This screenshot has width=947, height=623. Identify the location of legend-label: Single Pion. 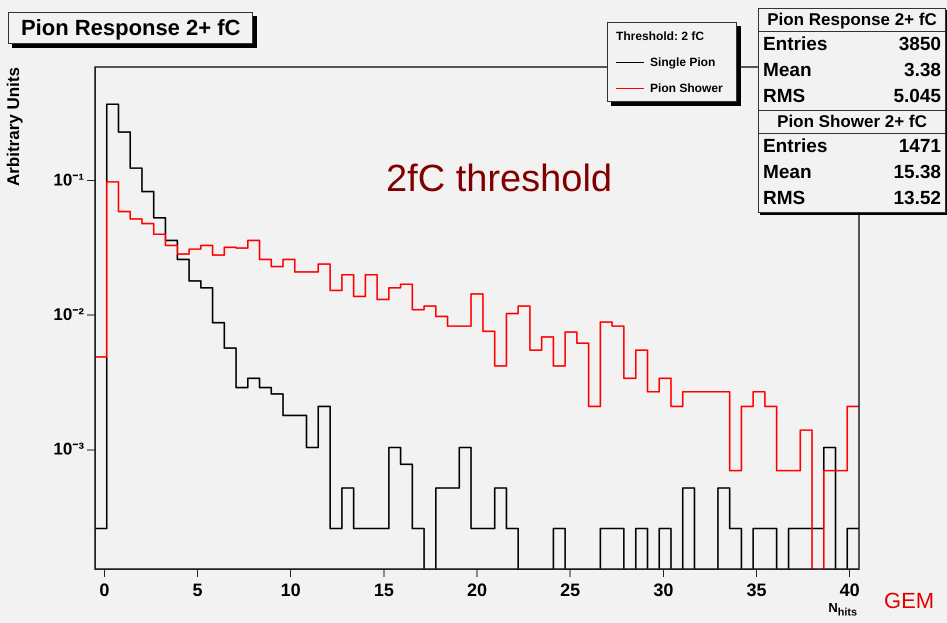
(683, 62).